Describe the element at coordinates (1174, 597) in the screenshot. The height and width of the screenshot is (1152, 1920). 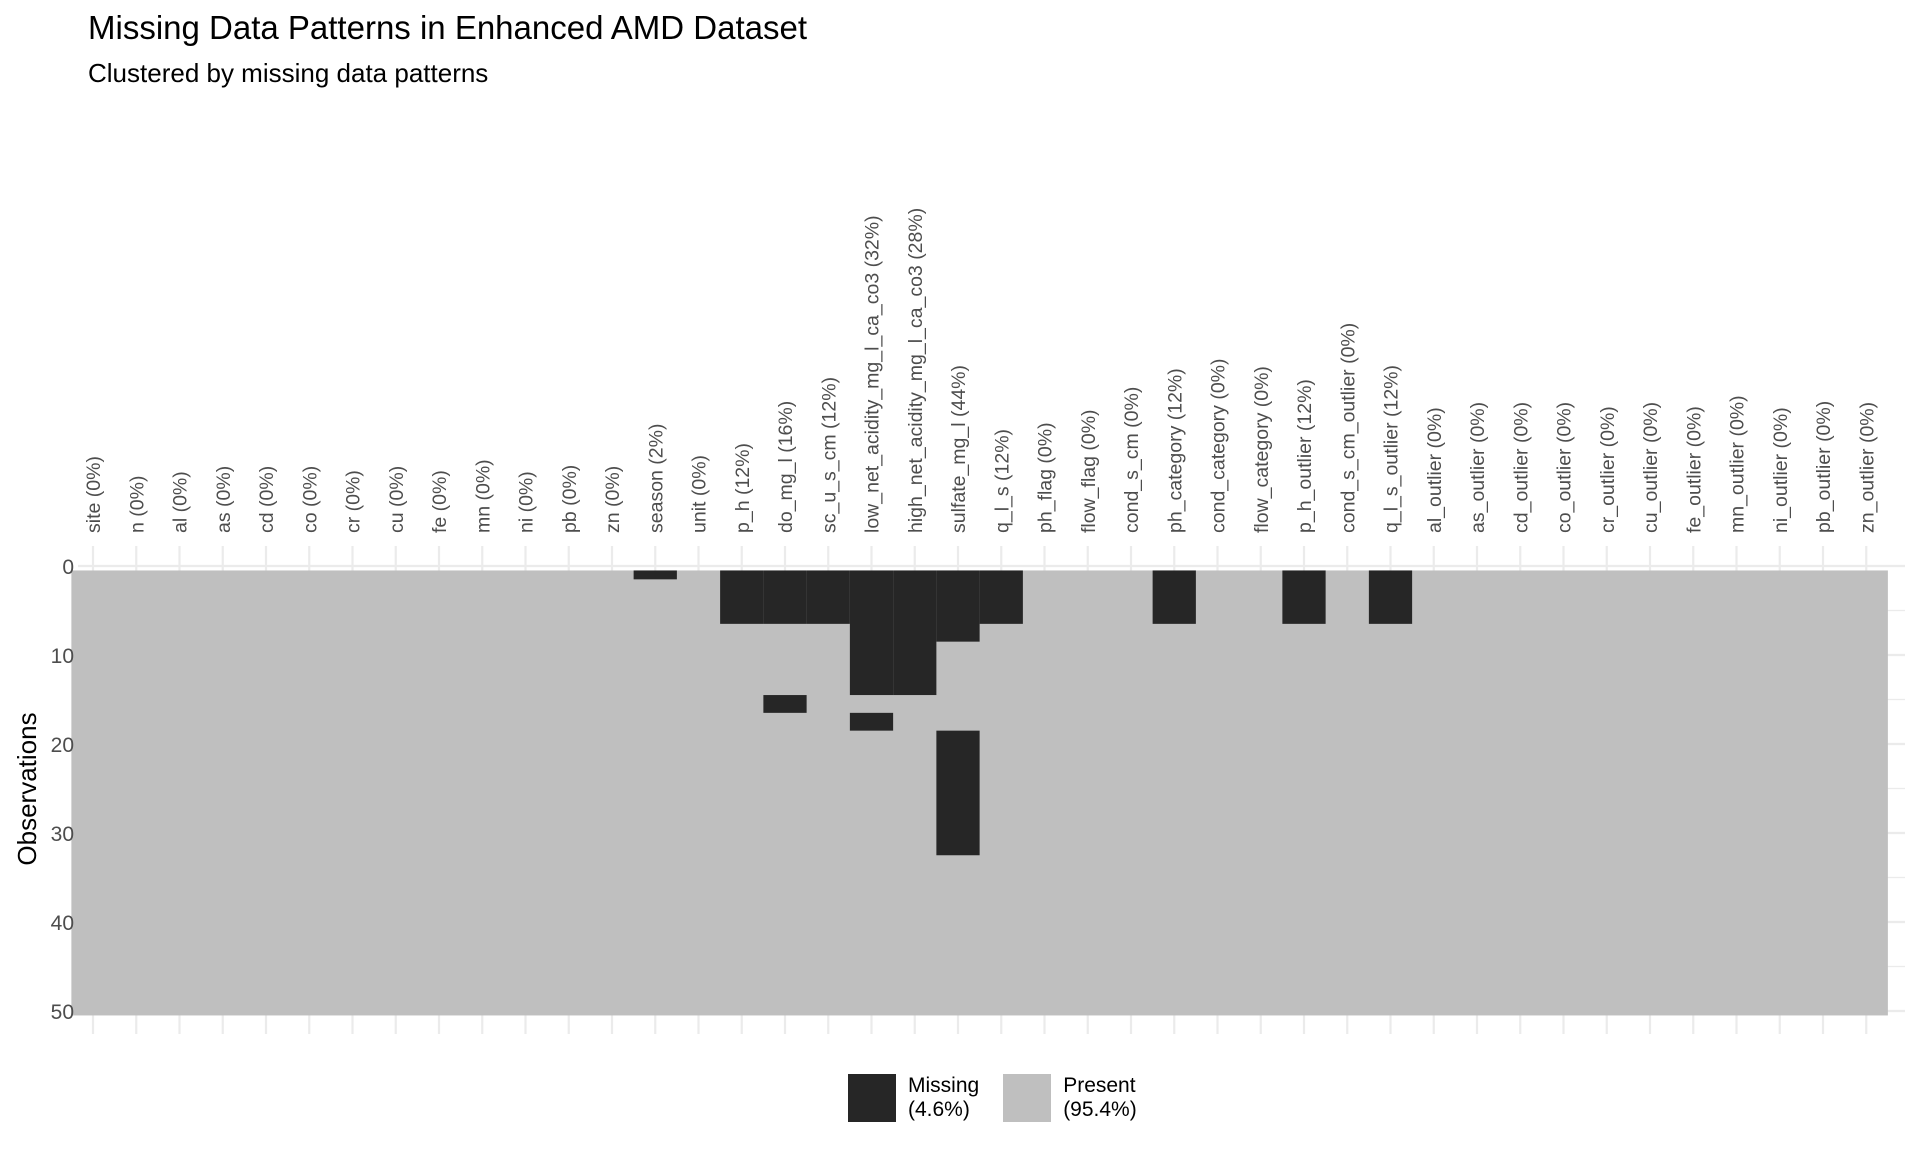
I see `missing-cell-ph-category` at that location.